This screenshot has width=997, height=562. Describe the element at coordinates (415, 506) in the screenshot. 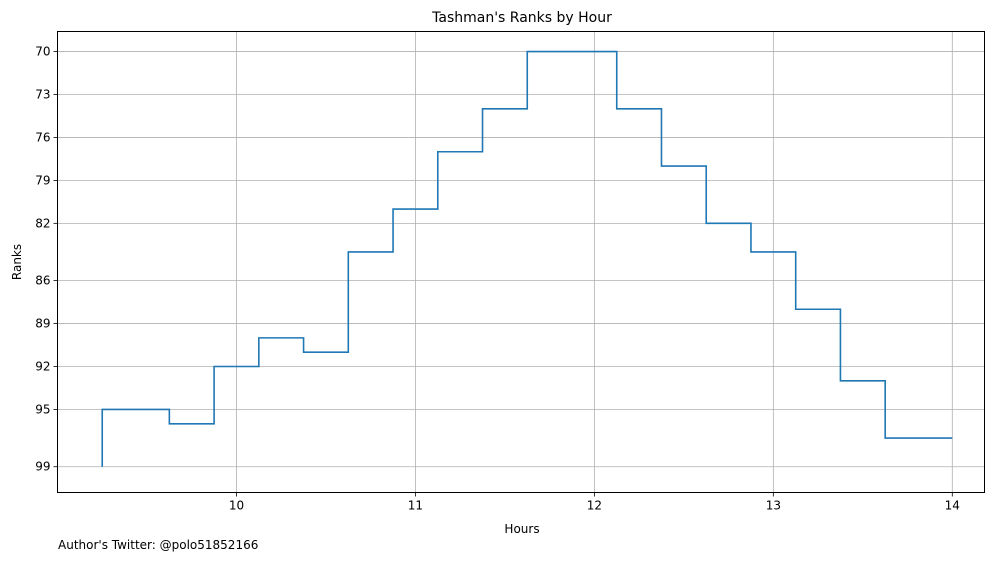

I see `x-tick-label: 11` at that location.